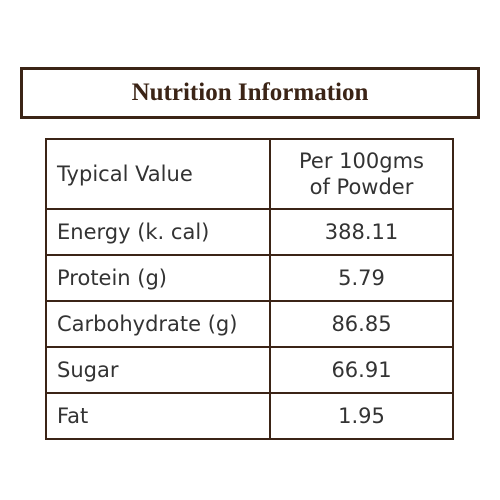 The image size is (500, 500). Describe the element at coordinates (158, 278) in the screenshot. I see `nutrient-cell: Protein (g)` at that location.